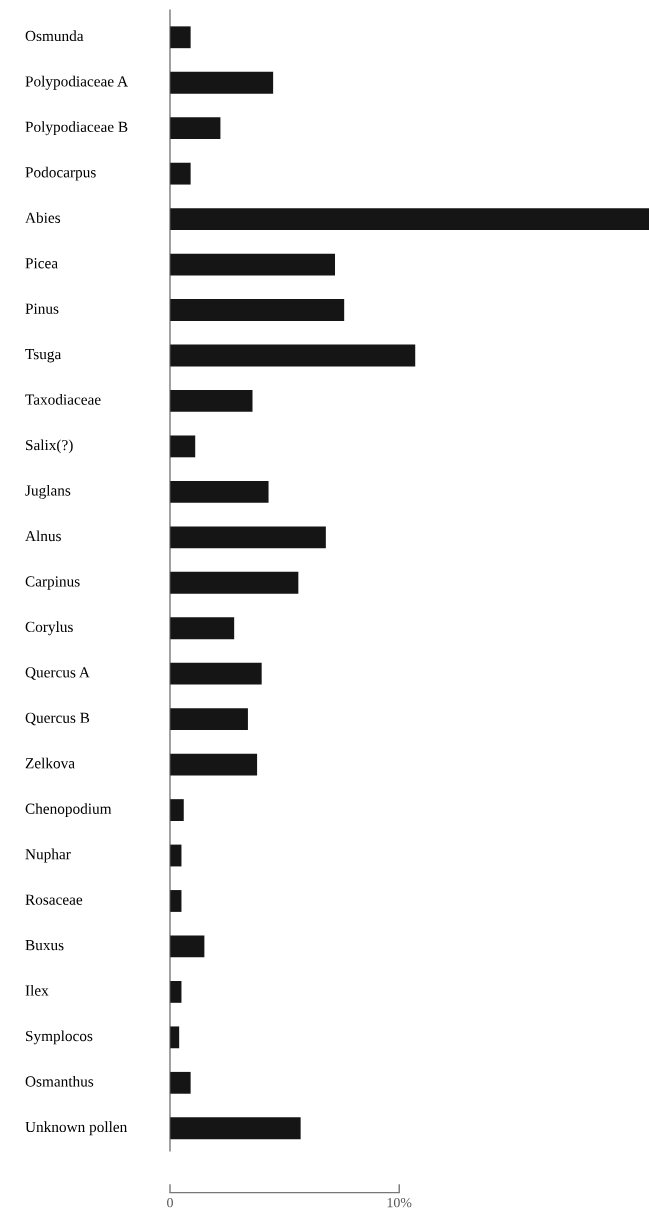  What do you see at coordinates (76, 128) in the screenshot?
I see `y-tick-label: Polypodiaceae B` at bounding box center [76, 128].